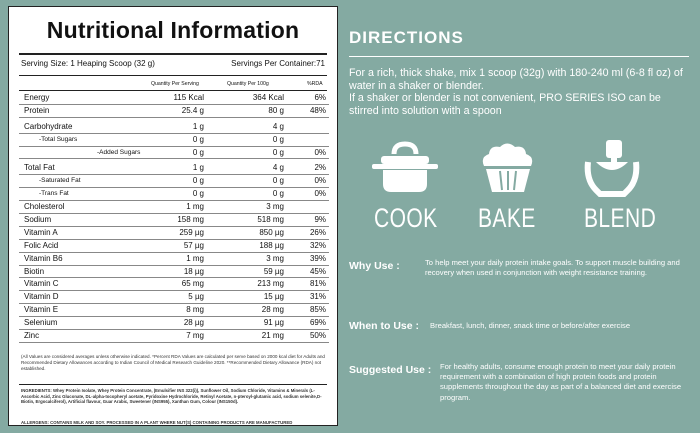 This screenshot has width=700, height=433. What do you see at coordinates (317, 323) in the screenshot?
I see `rda-value: 69%` at bounding box center [317, 323].